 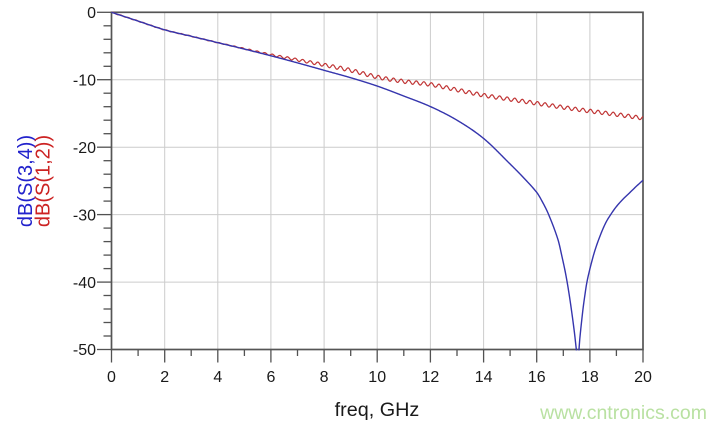 I want to click on svg-text: dB(S(1,2)), so click(x=44, y=181).